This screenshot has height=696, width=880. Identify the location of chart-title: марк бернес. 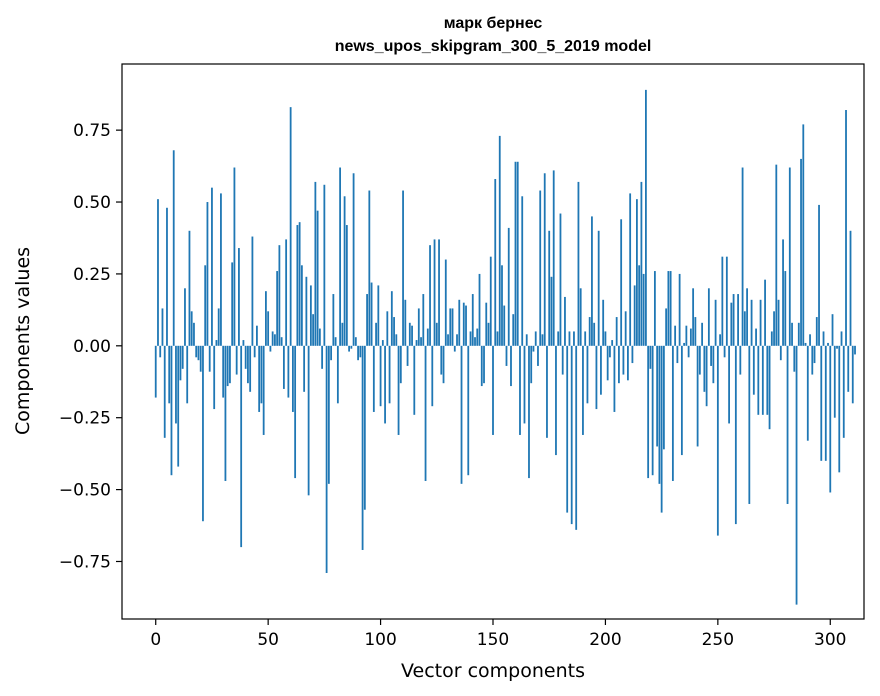
(493, 23).